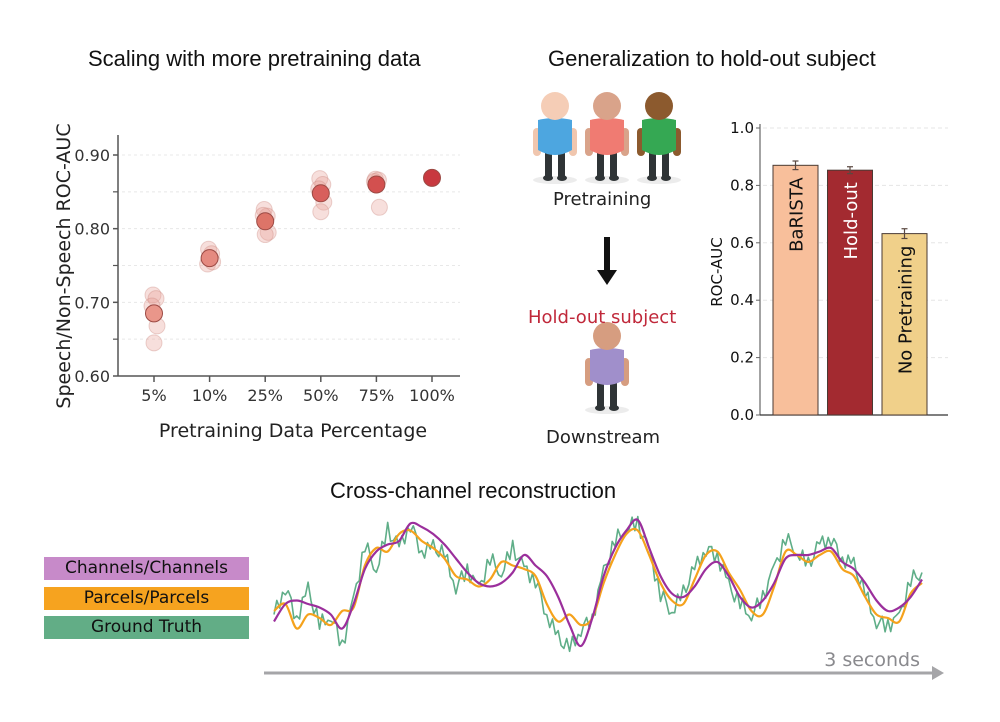 Image resolution: width=1000 pixels, height=722 pixels. What do you see at coordinates (64, 265) in the screenshot?
I see `scatter-y-axis-label: Speech/Non-Speech ROC-AUC` at bounding box center [64, 265].